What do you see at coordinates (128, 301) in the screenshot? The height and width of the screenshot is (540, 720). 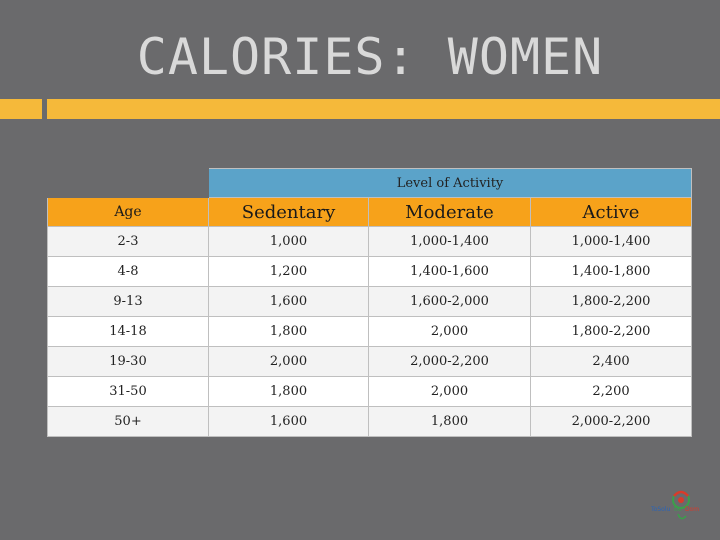 I see `age-cell: 9-13` at bounding box center [128, 301].